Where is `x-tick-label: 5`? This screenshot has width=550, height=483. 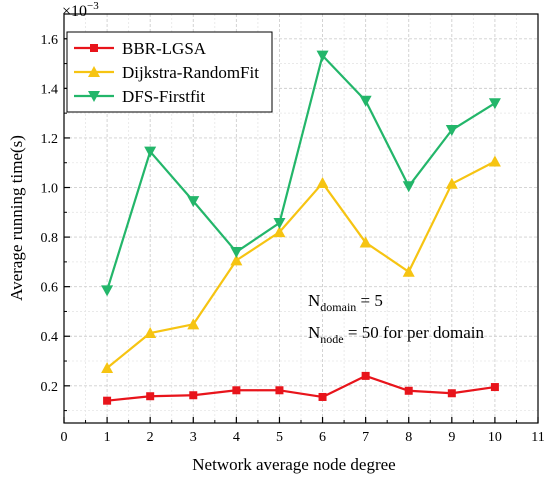 x-tick-label: 5 is located at coordinates (279, 437).